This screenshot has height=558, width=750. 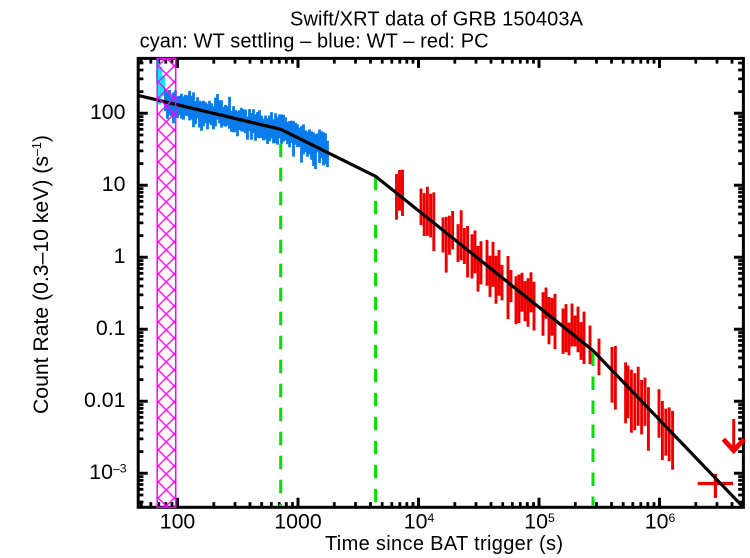 I want to click on svg-text: 1000, so click(x=298, y=522).